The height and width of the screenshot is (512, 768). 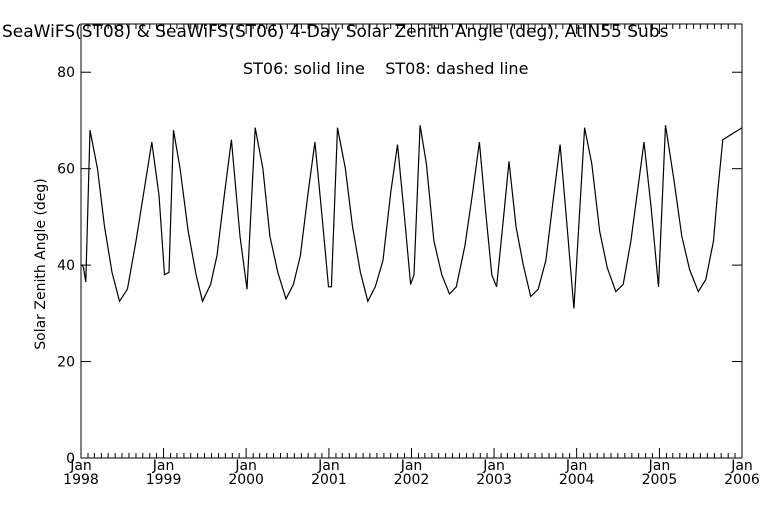 What do you see at coordinates (329, 480) in the screenshot?
I see `x-tick-year-label: 2001` at bounding box center [329, 480].